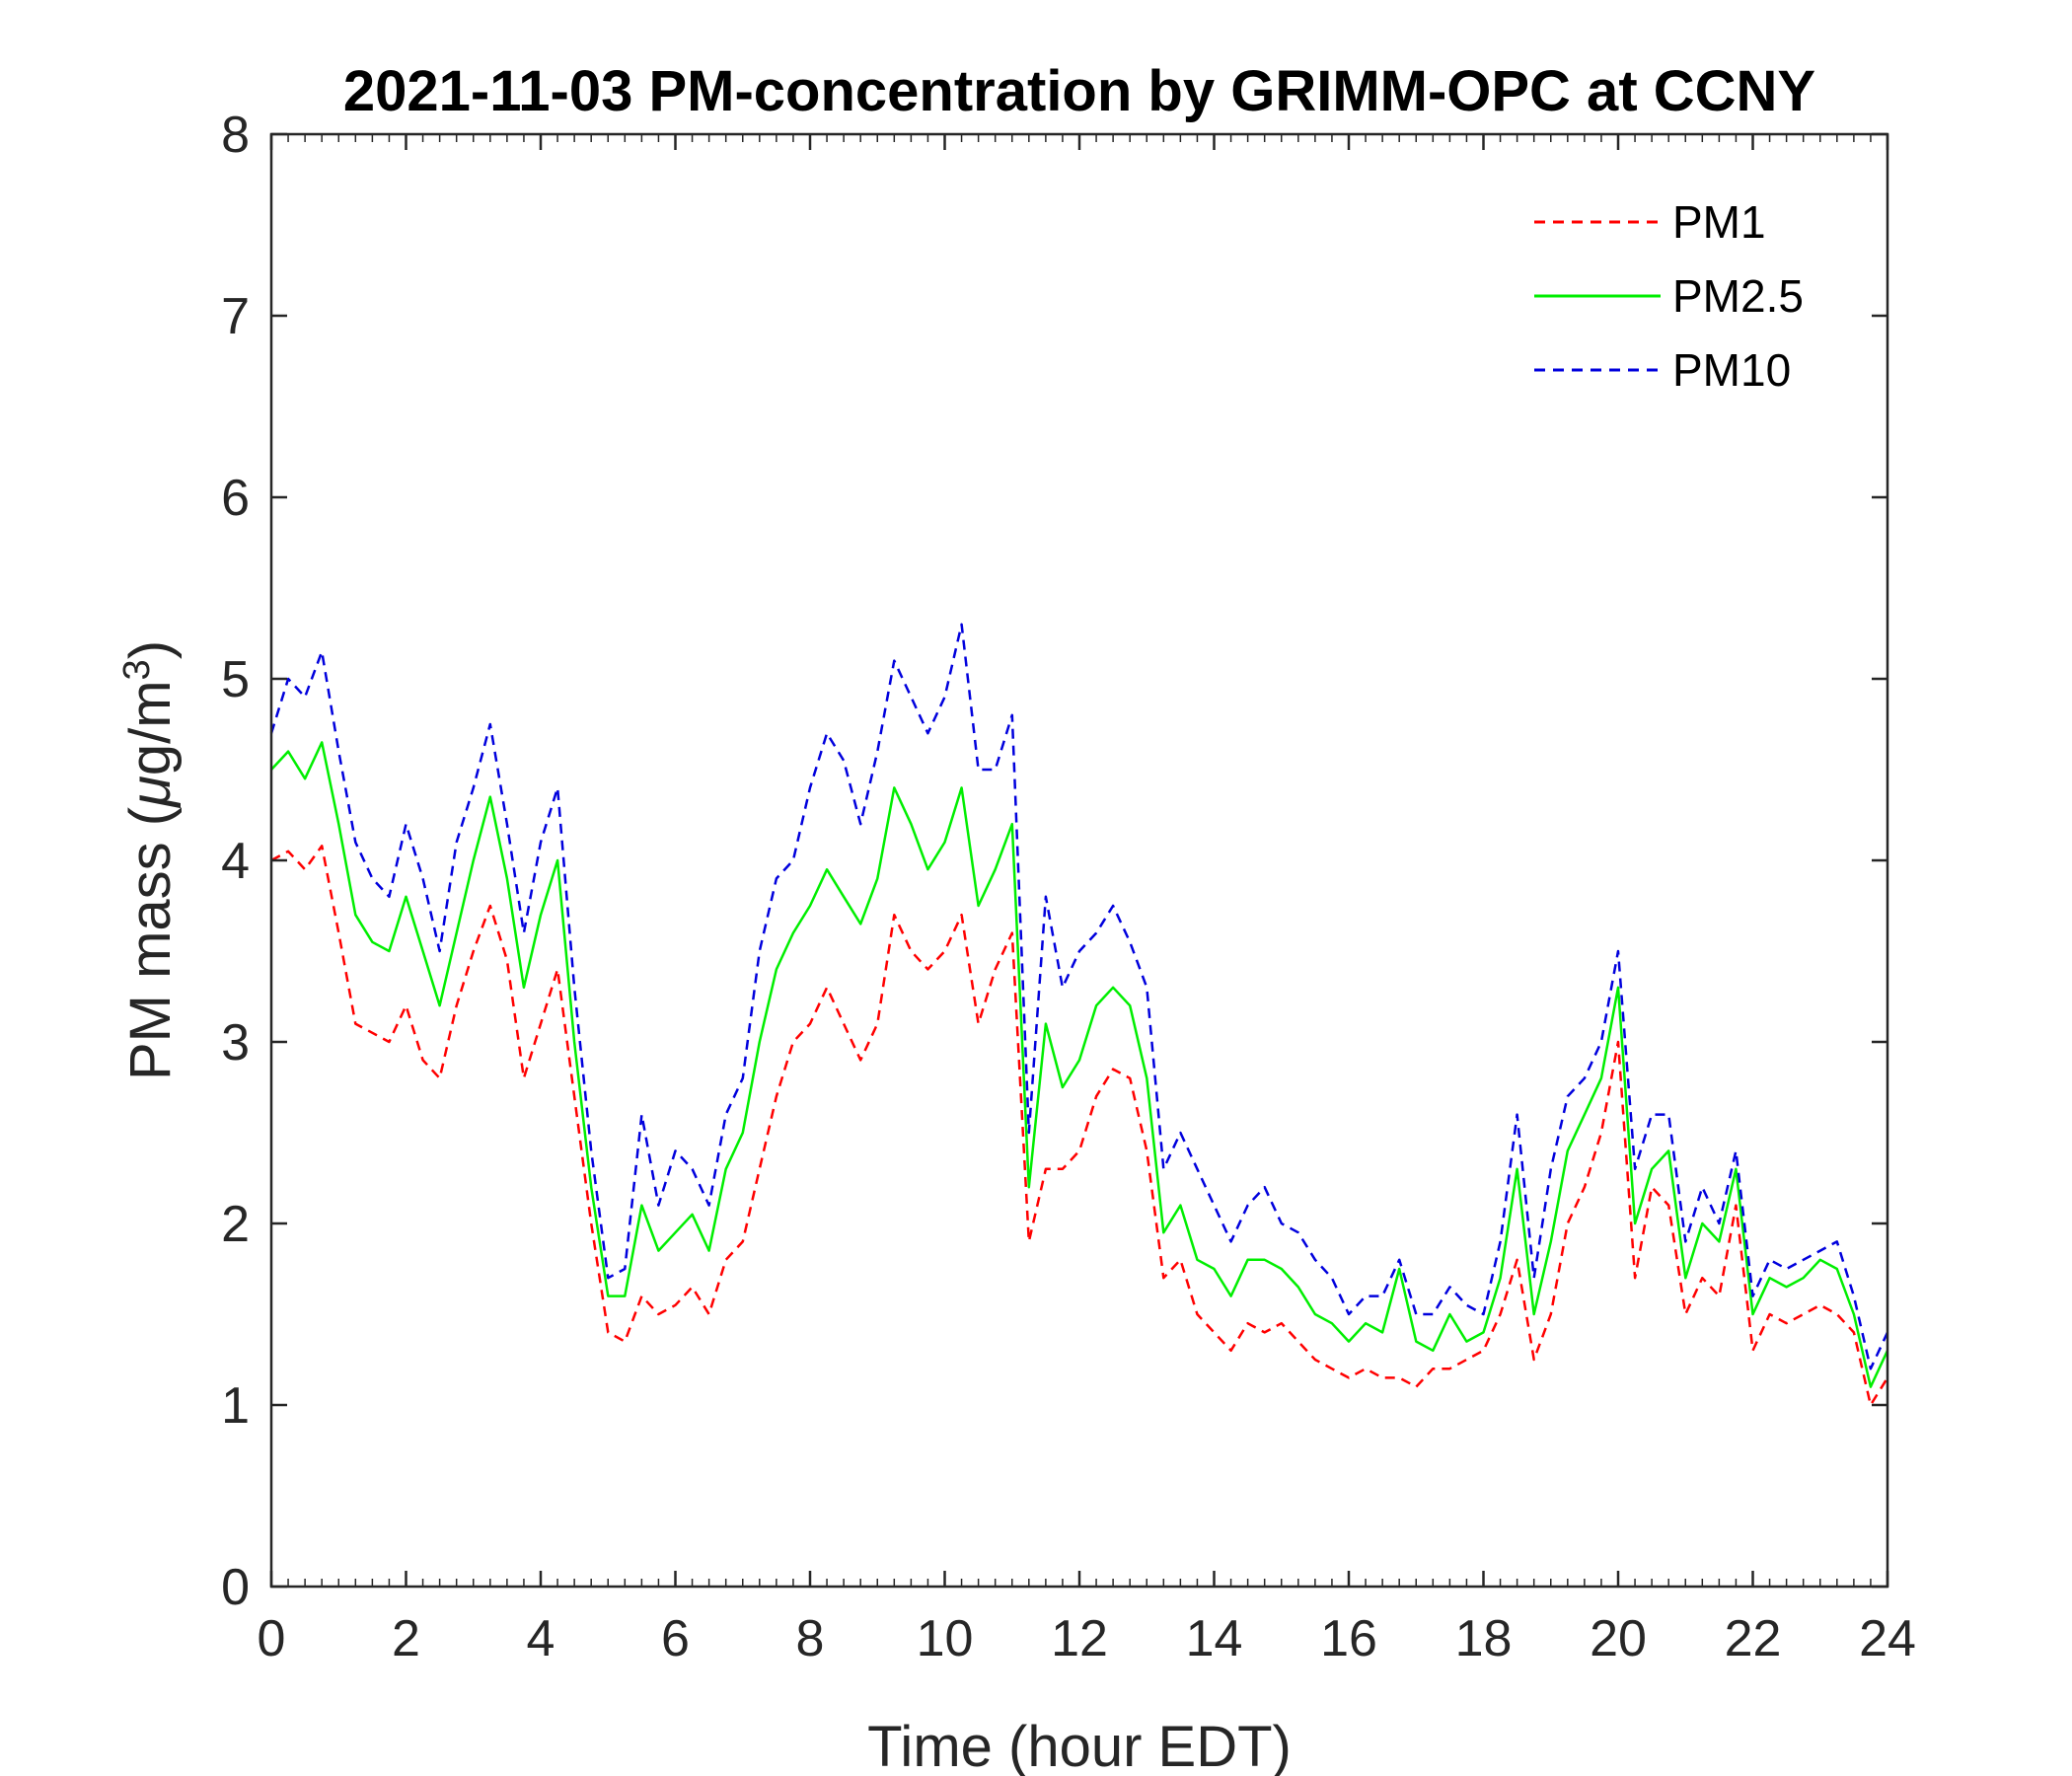 The image size is (2072, 1776). I want to click on y-tick-label: 4, so click(236, 862).